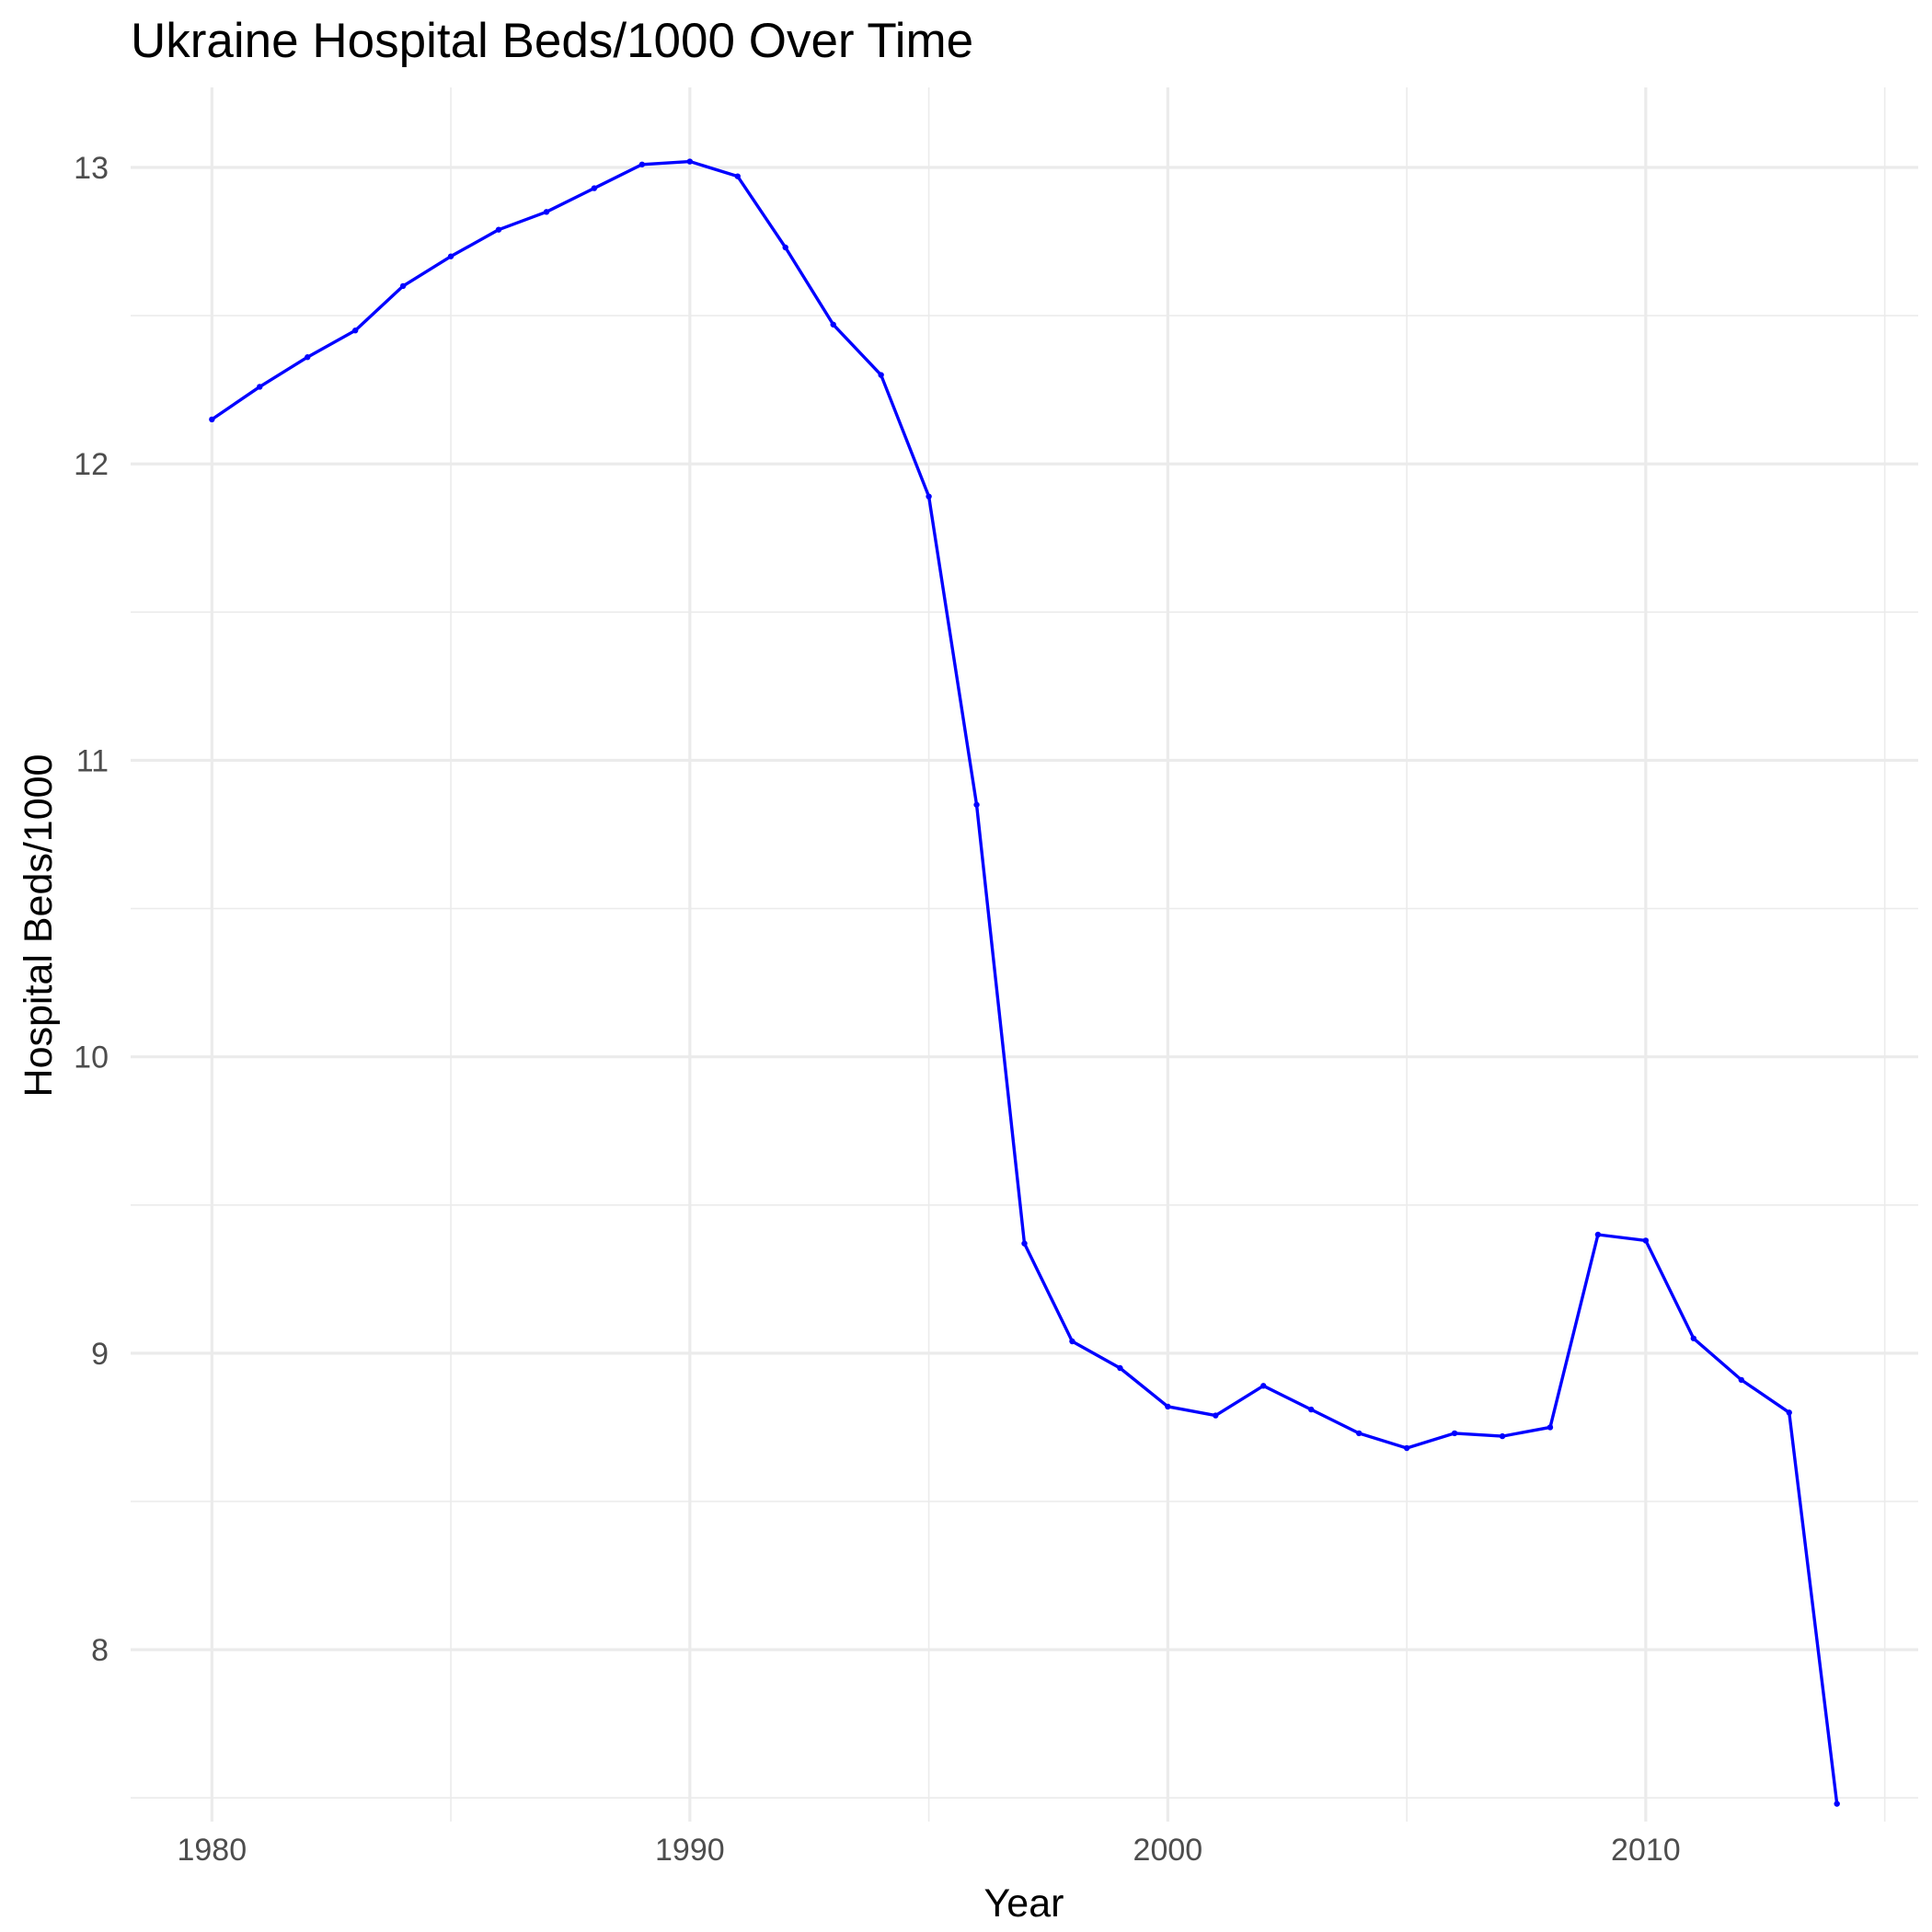  I want to click on y-tick-label: 8, so click(100, 1650).